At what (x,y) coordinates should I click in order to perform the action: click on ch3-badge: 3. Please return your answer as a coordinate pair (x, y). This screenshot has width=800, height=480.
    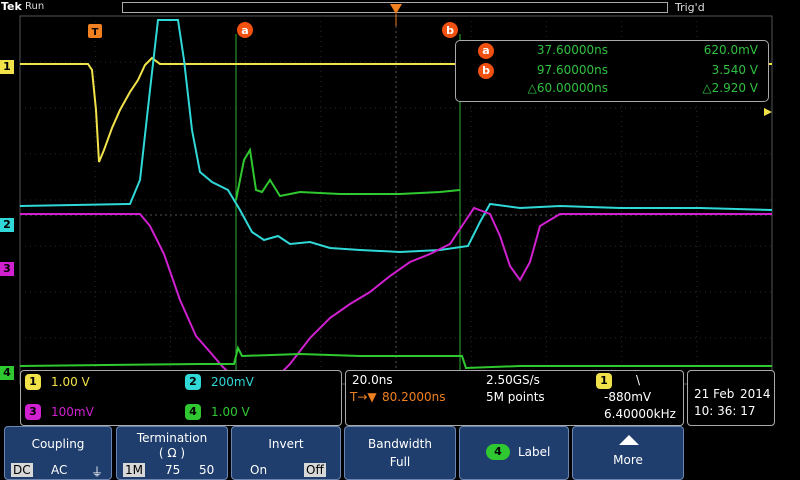
    Looking at the image, I should click on (33, 412).